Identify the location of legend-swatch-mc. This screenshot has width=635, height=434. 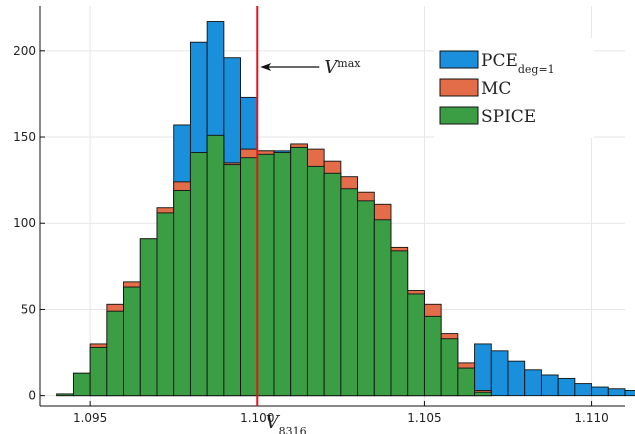
(459, 87).